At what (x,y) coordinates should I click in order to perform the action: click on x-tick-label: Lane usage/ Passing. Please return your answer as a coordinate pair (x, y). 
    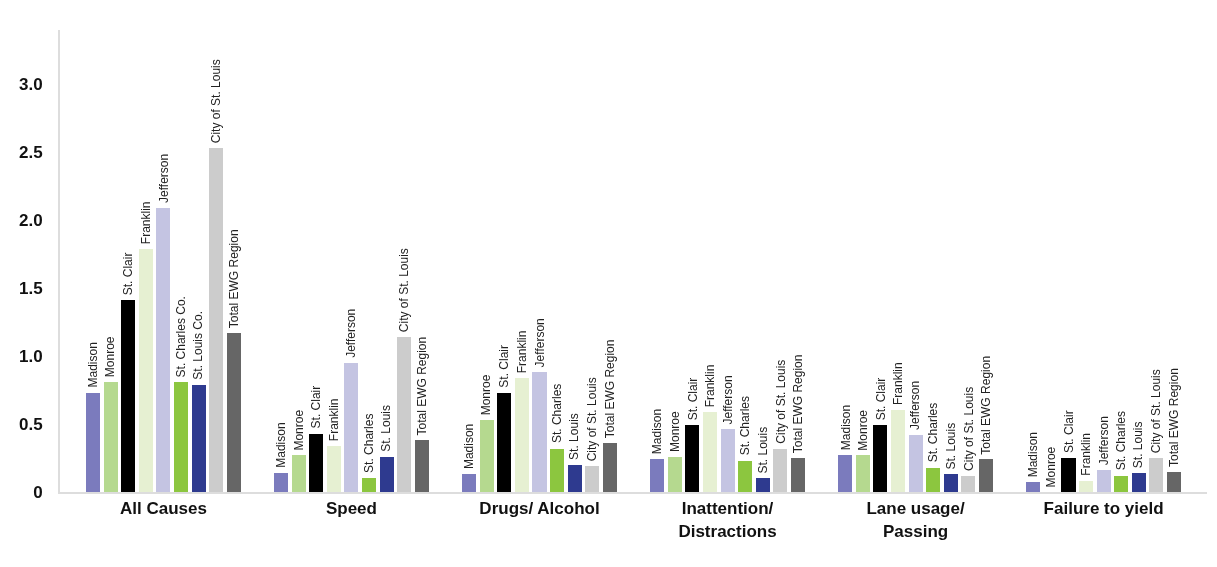
    Looking at the image, I should click on (915, 520).